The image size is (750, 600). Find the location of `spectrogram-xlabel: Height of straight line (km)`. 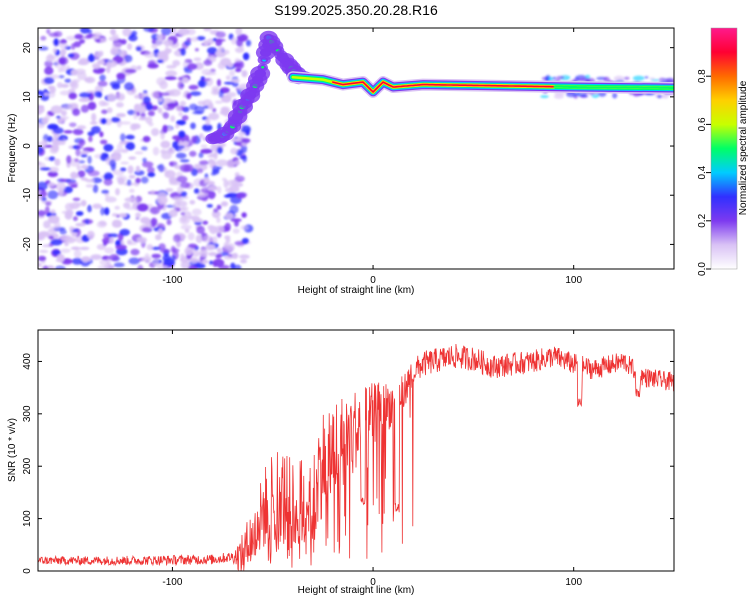

spectrogram-xlabel: Height of straight line (km) is located at coordinates (356, 290).